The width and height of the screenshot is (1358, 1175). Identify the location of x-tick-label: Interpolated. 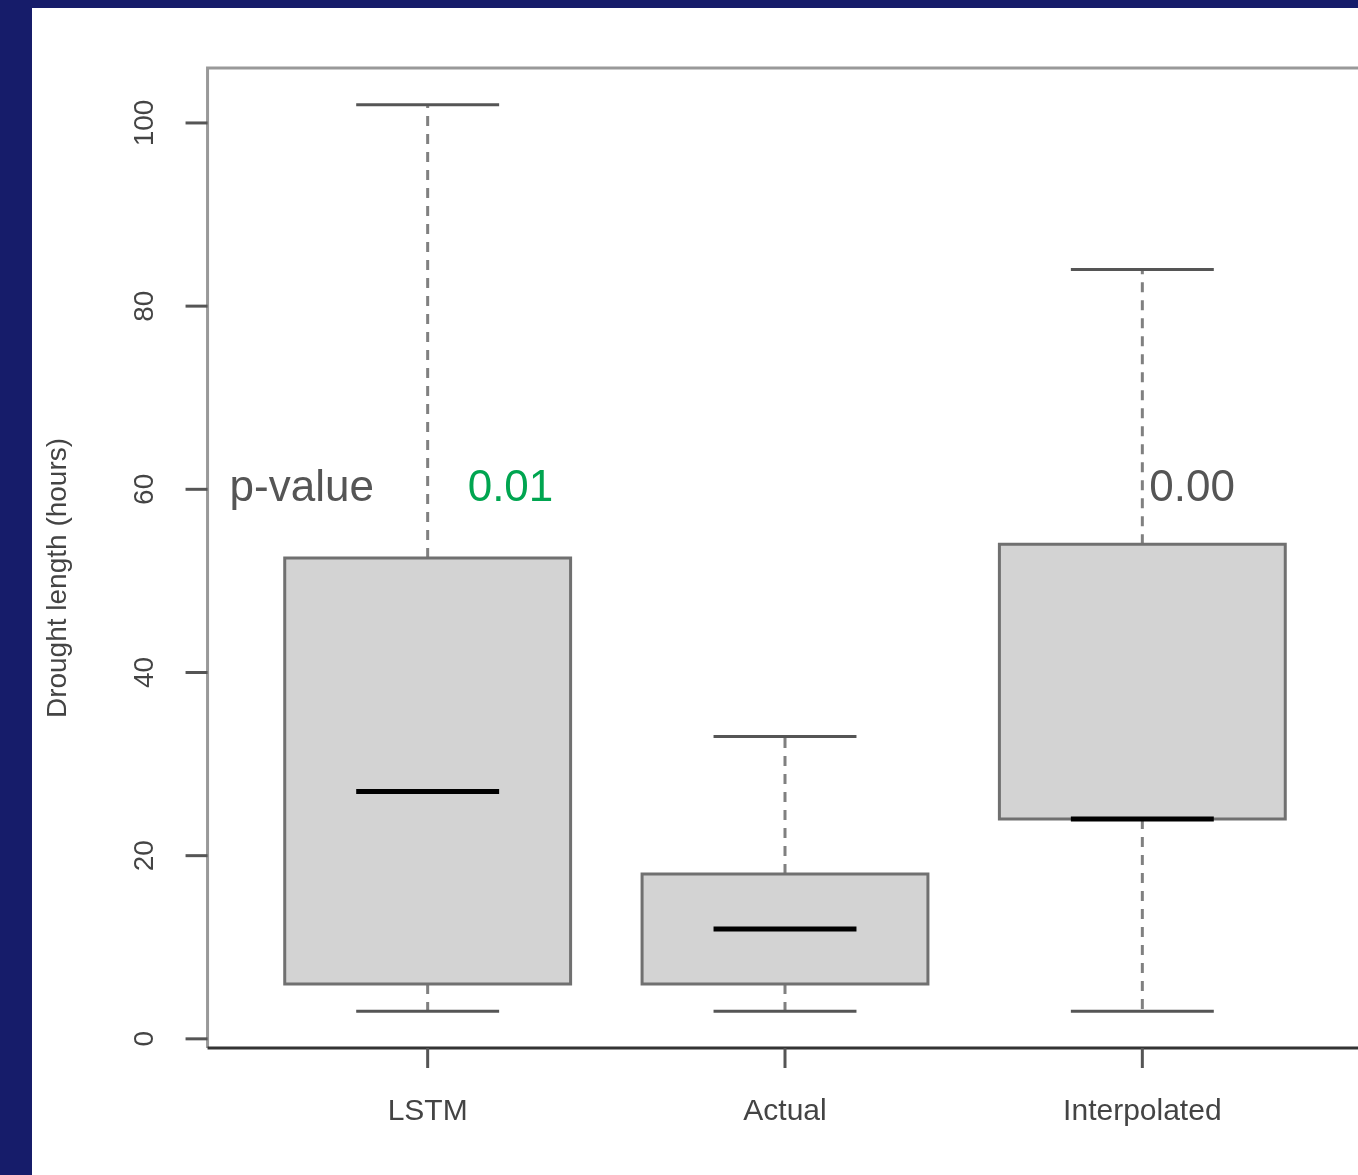
(1142, 1110).